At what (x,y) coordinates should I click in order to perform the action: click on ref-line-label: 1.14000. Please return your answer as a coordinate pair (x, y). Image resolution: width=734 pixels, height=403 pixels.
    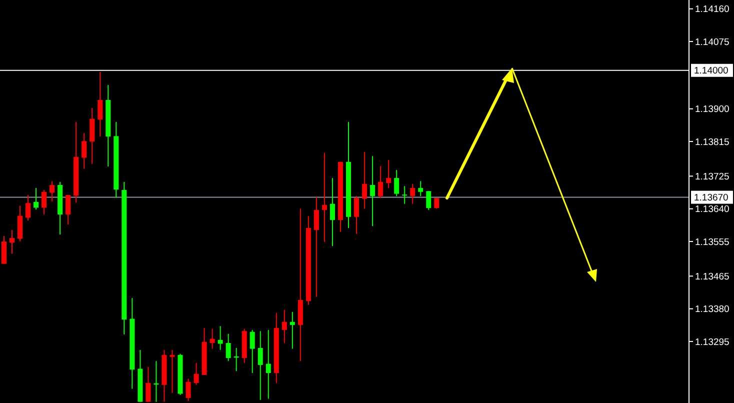
    Looking at the image, I should click on (711, 71).